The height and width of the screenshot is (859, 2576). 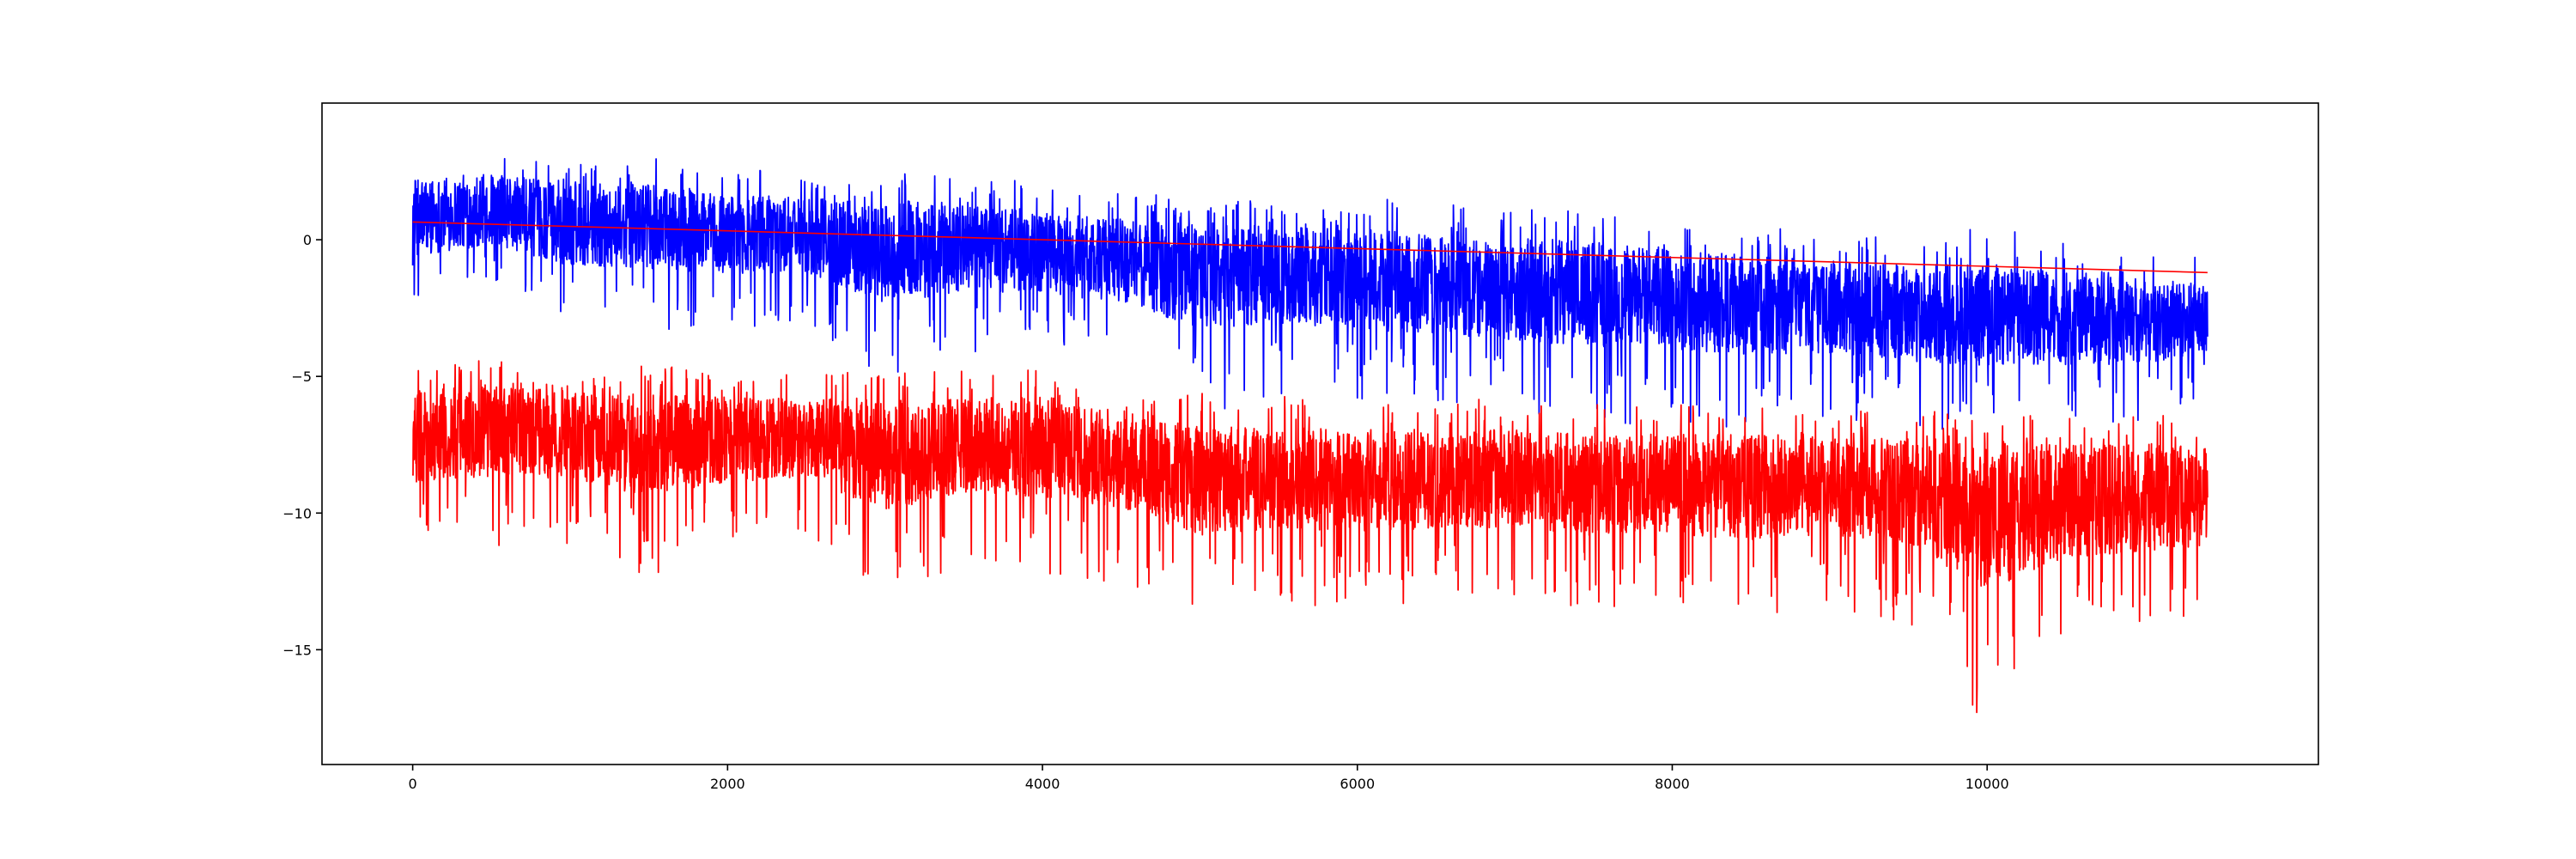 What do you see at coordinates (1209, 778) in the screenshot?
I see `x-axis: 0 2000 4000 6000 8000 10000` at bounding box center [1209, 778].